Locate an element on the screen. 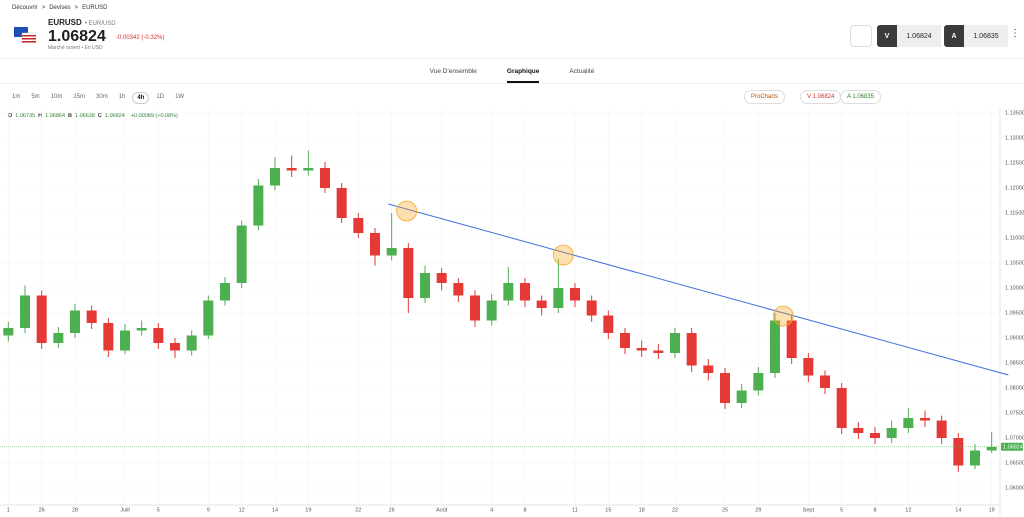 This screenshot has width=1024, height=517. ohlc-label: C is located at coordinates (99, 116).